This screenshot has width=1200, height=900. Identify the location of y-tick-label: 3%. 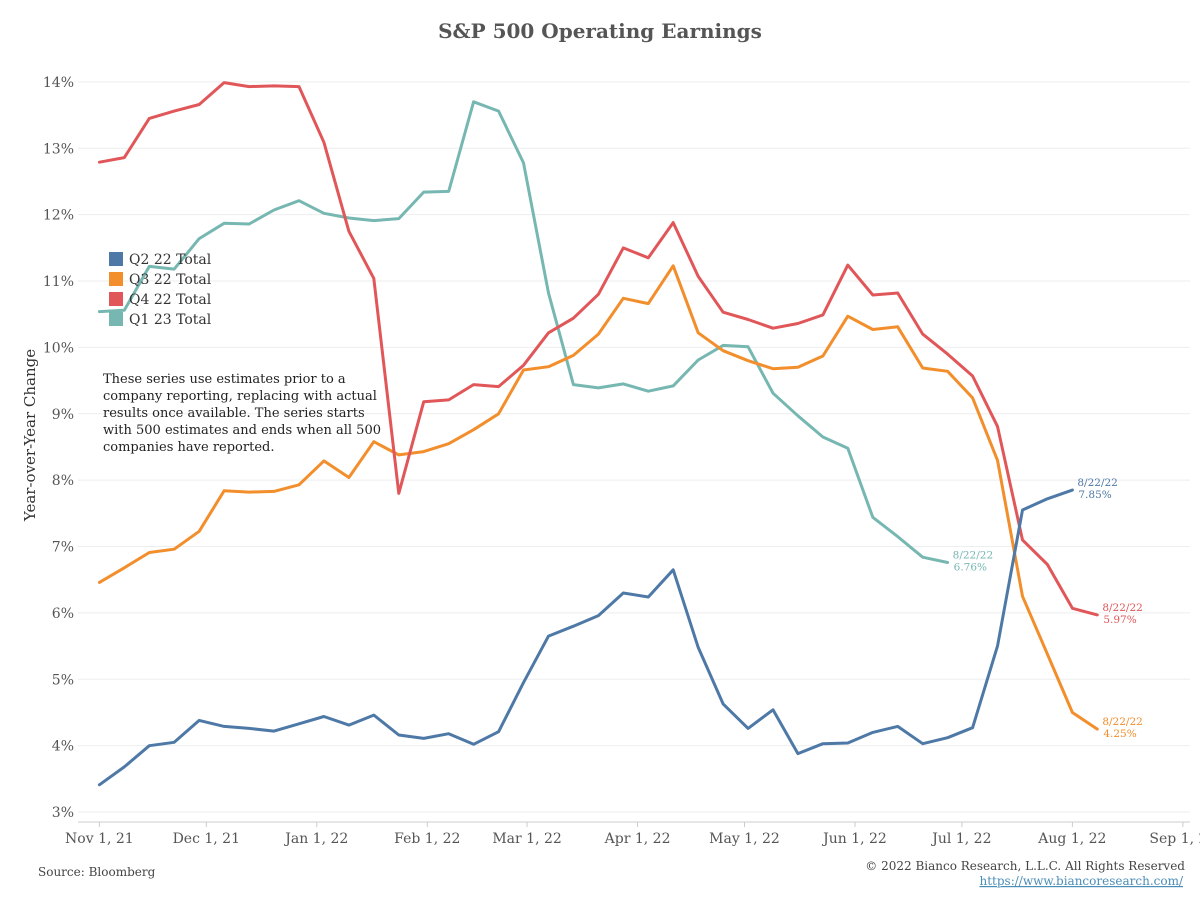
(63, 813).